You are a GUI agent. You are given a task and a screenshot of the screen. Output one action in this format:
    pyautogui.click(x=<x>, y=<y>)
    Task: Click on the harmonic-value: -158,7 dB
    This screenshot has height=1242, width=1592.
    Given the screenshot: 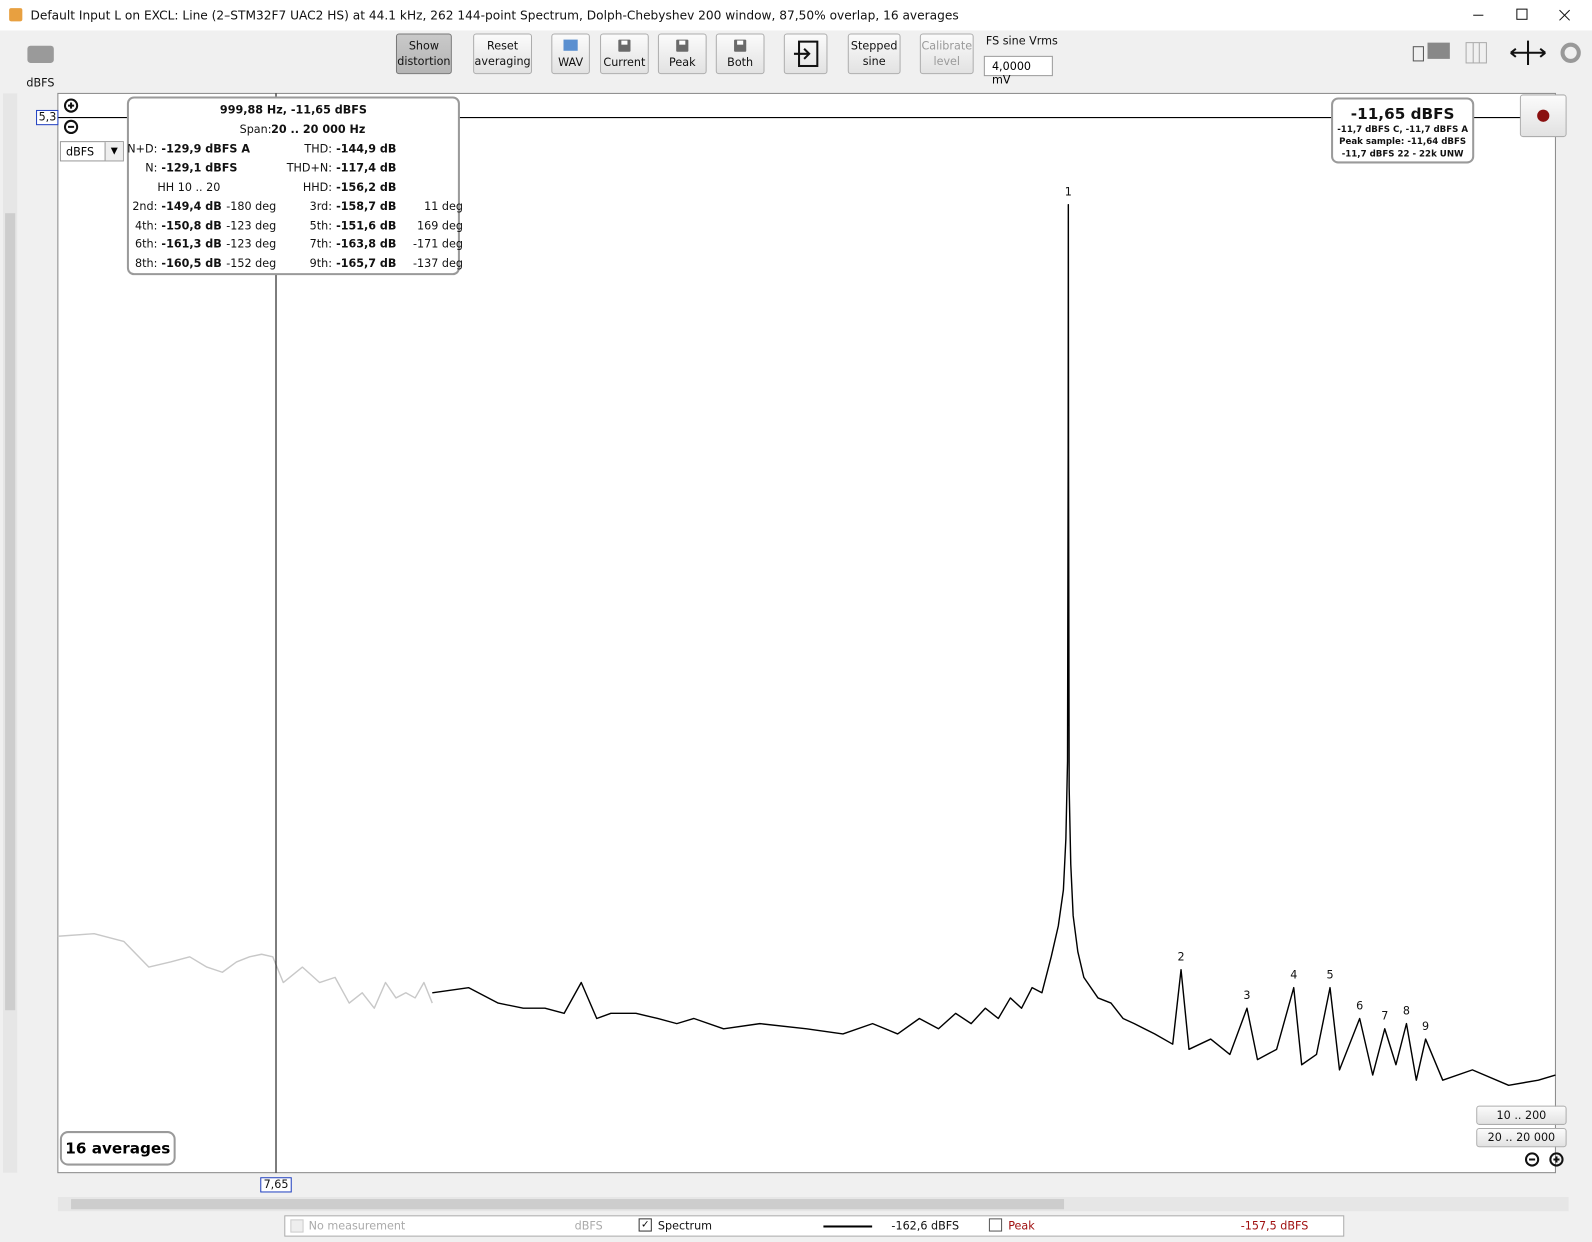 What is the action you would take?
    pyautogui.click(x=366, y=207)
    